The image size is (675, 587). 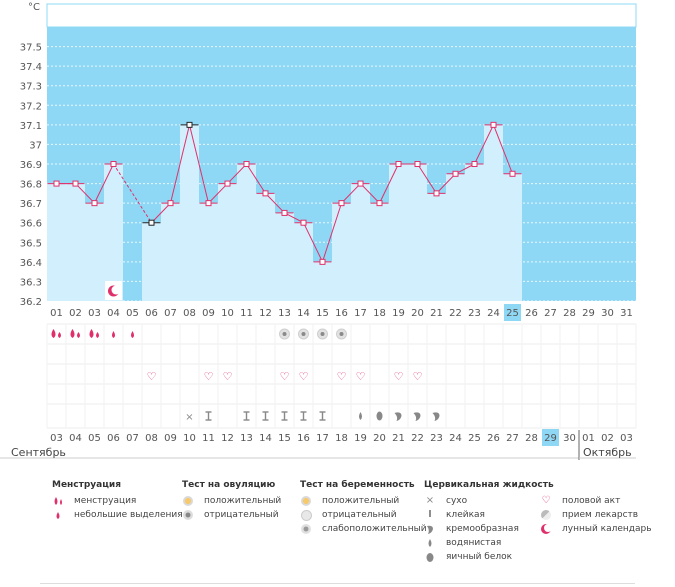 What do you see at coordinates (86, 485) in the screenshot?
I see `legend-title: Менструация` at bounding box center [86, 485].